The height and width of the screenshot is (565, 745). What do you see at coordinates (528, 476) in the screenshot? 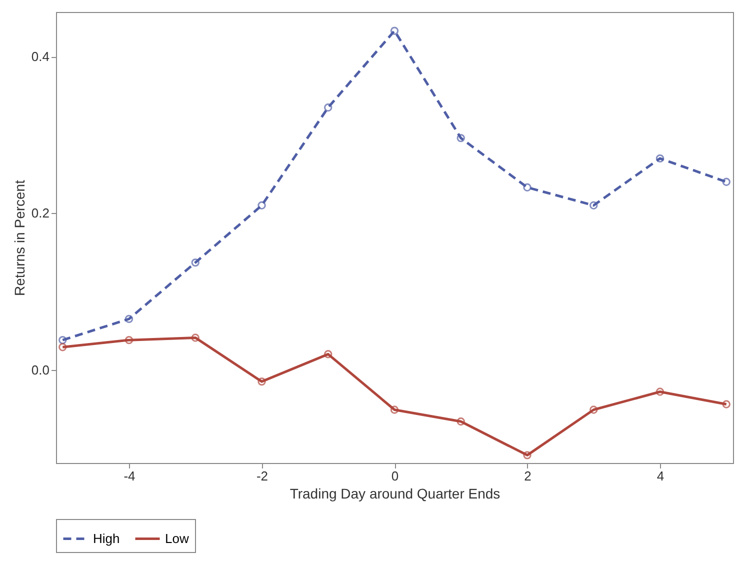
I see `x-tick-label: 2` at bounding box center [528, 476].